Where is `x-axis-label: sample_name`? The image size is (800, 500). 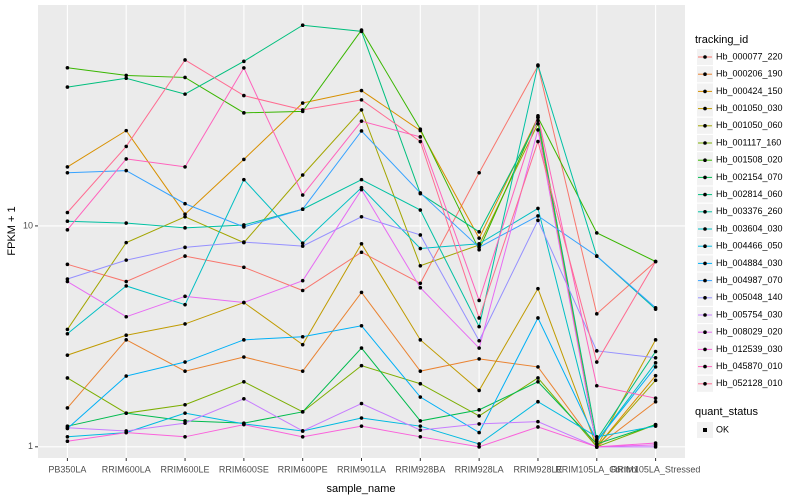 x-axis-label: sample_name is located at coordinates (360, 489).